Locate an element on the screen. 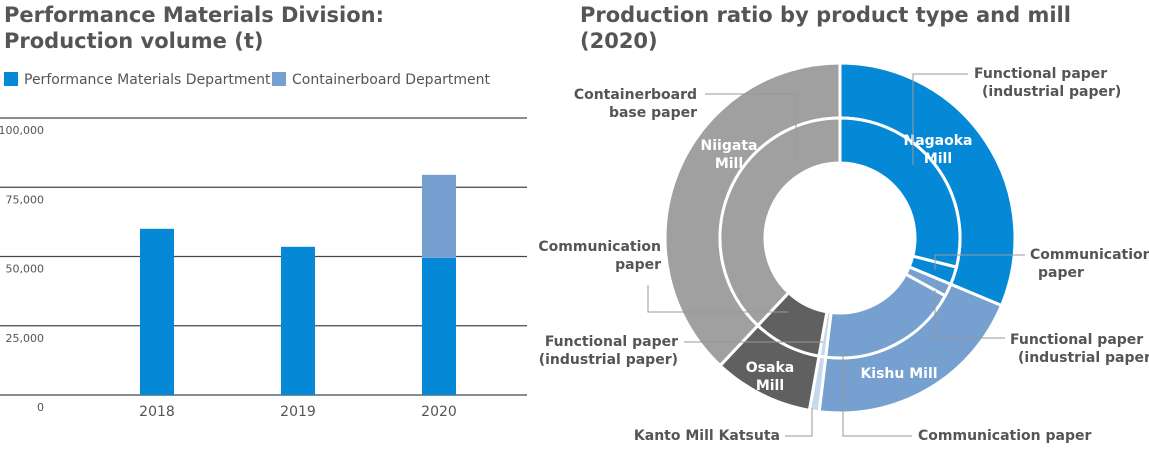 This screenshot has width=1149, height=452. legend-label: Performance Materials Department is located at coordinates (147, 80).